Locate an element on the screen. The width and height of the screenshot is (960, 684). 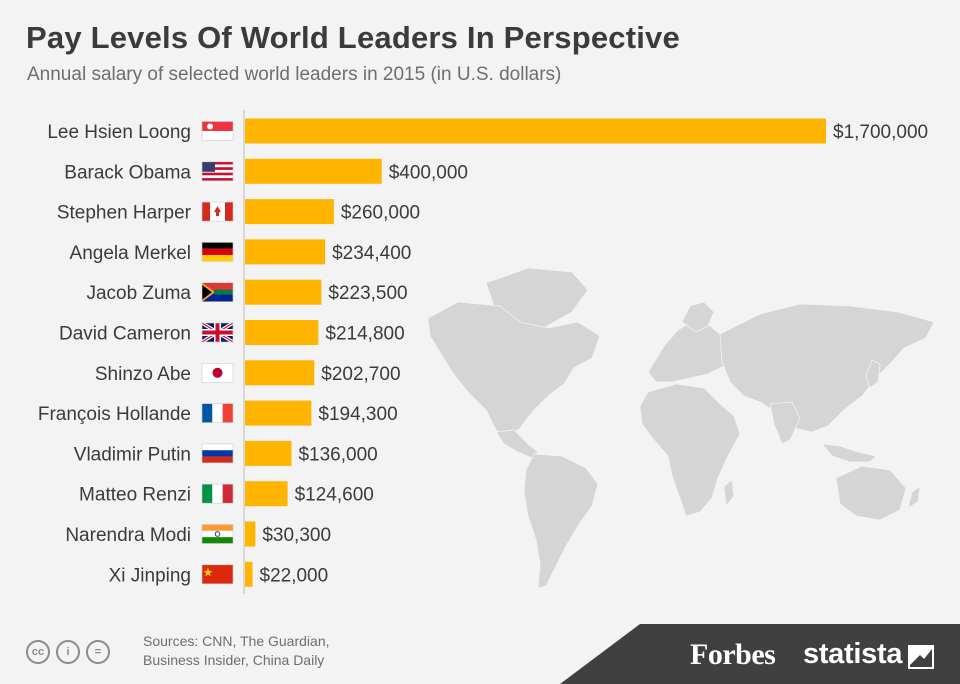
license-icons: cc i = is located at coordinates (68, 652).